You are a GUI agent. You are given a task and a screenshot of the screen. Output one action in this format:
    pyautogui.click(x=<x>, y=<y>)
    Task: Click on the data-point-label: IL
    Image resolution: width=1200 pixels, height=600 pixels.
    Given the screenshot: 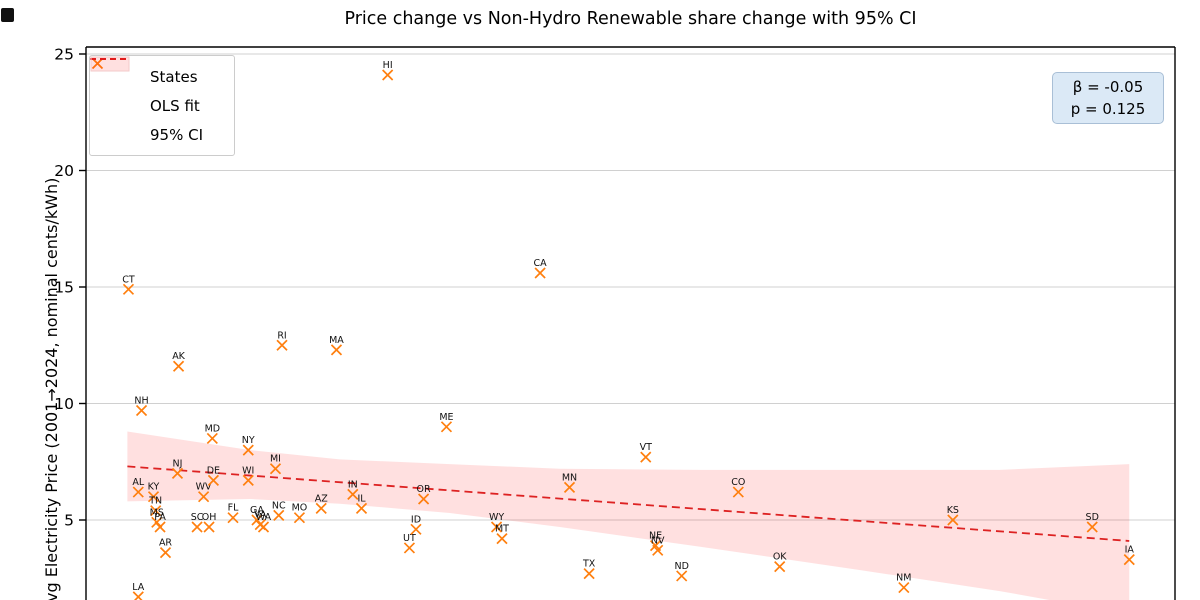 What is the action you would take?
    pyautogui.click(x=361, y=498)
    